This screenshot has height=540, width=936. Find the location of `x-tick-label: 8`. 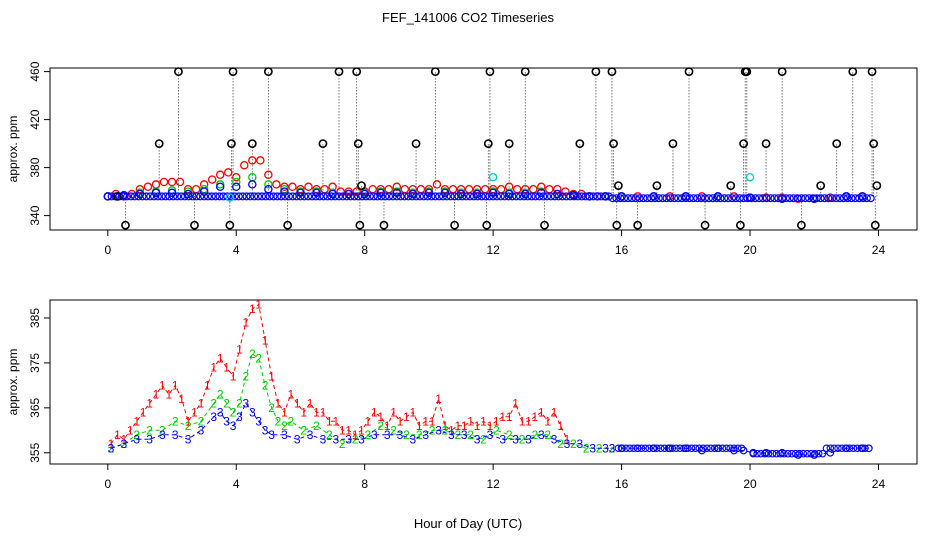

x-tick-label: 8 is located at coordinates (364, 250).